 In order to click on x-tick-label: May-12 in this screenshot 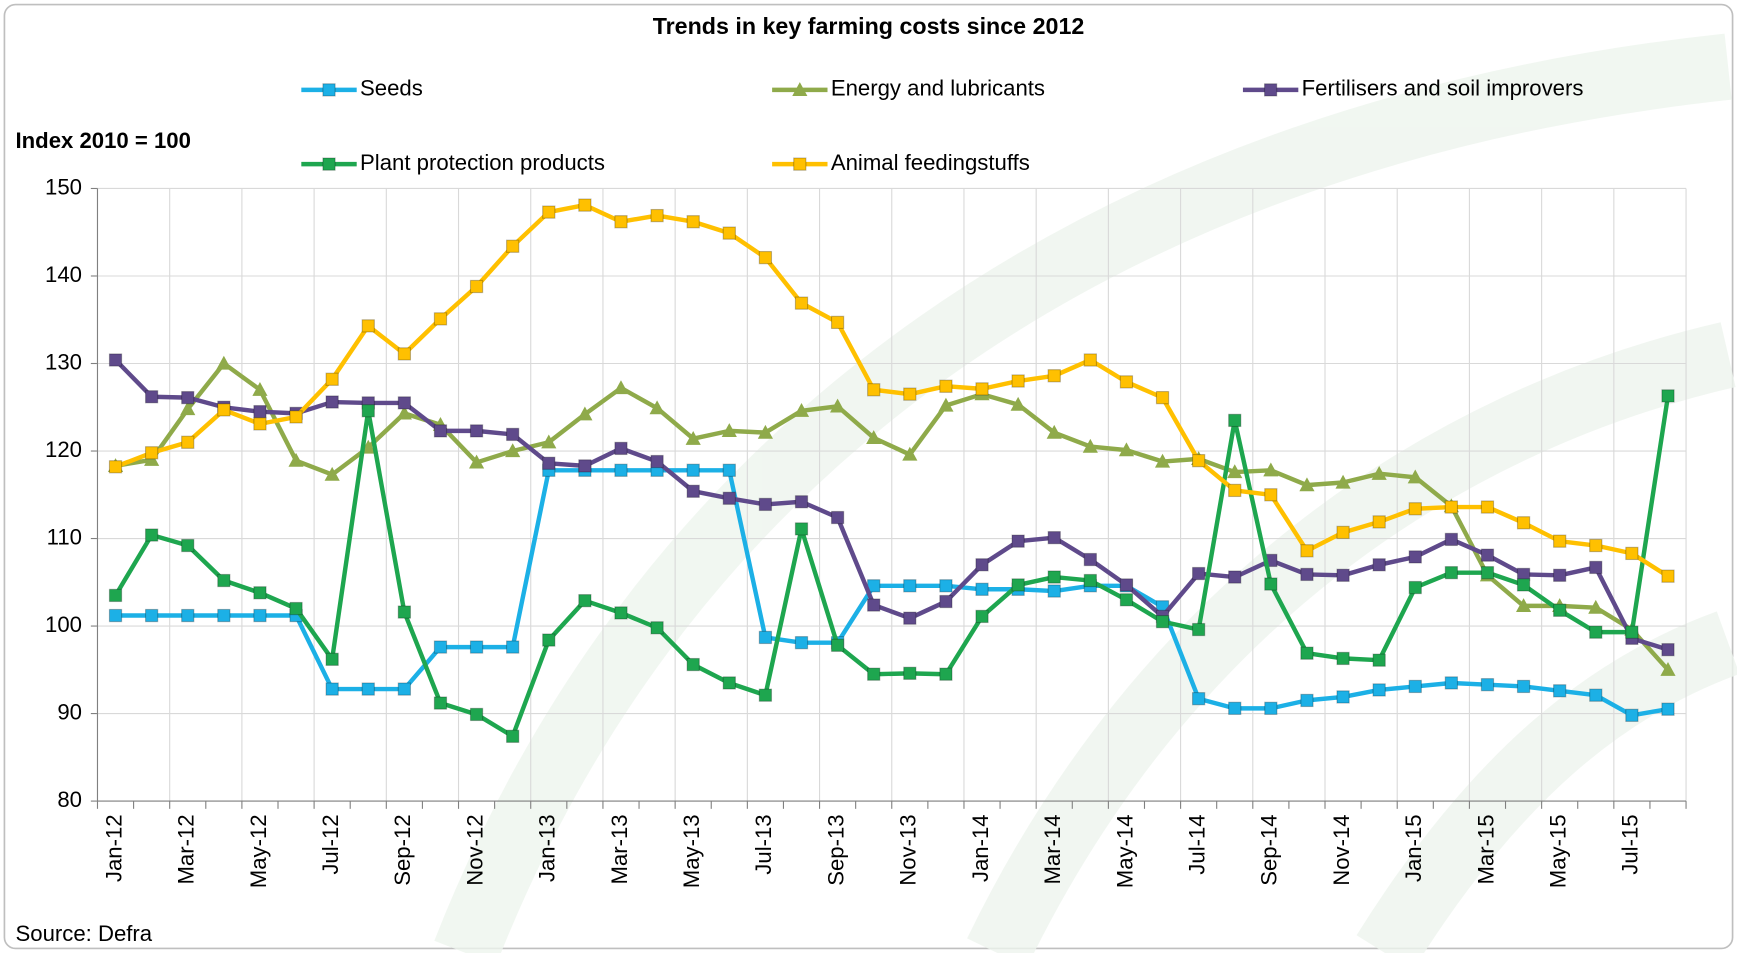, I will do `click(258, 851)`.